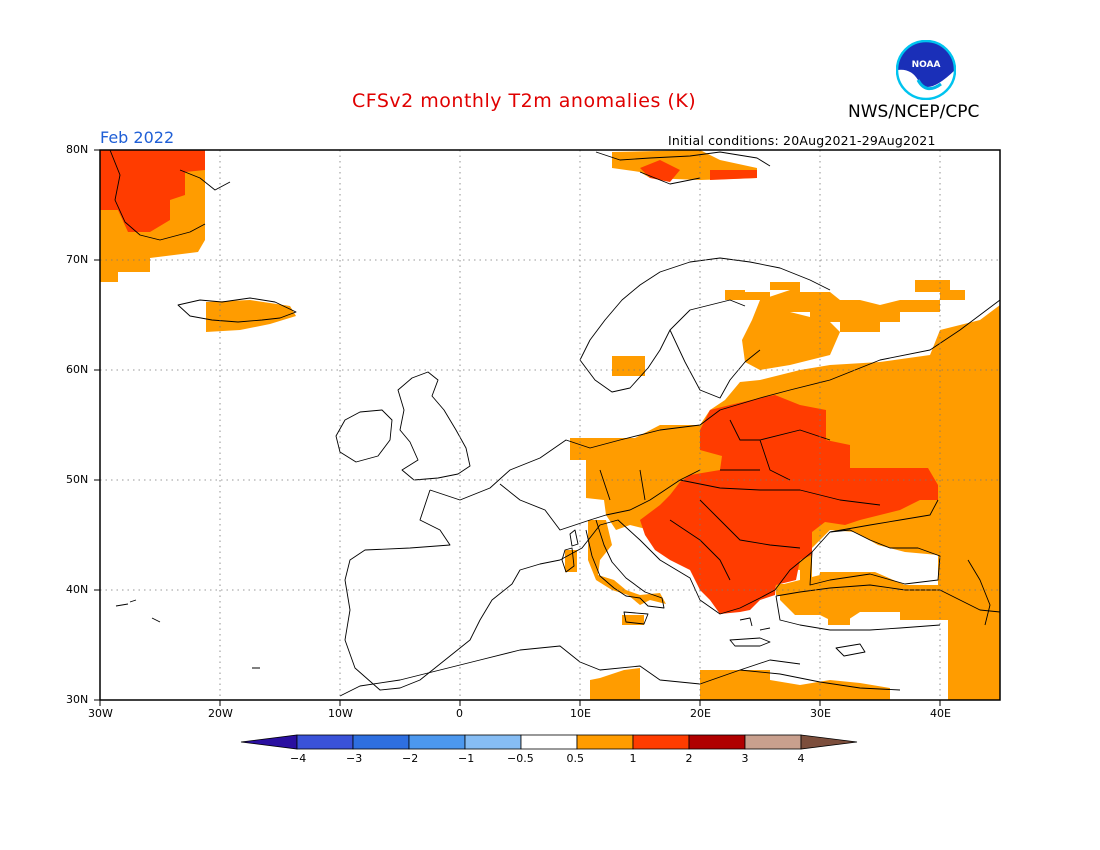 The height and width of the screenshot is (850, 1100). What do you see at coordinates (77, 479) in the screenshot?
I see `lat-label: 50N` at bounding box center [77, 479].